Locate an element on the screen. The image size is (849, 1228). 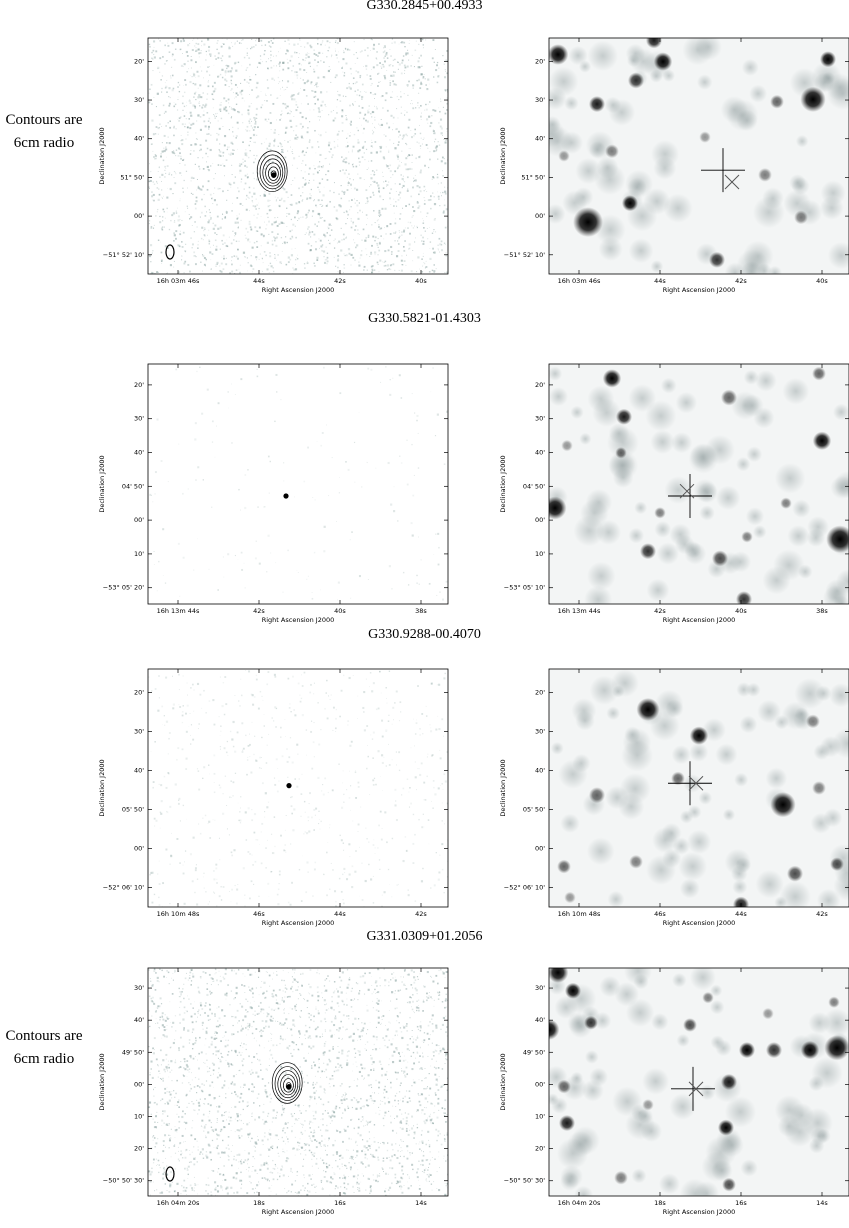
row-title-3: G330.9288-00.4070 is located at coordinates (424, 635).